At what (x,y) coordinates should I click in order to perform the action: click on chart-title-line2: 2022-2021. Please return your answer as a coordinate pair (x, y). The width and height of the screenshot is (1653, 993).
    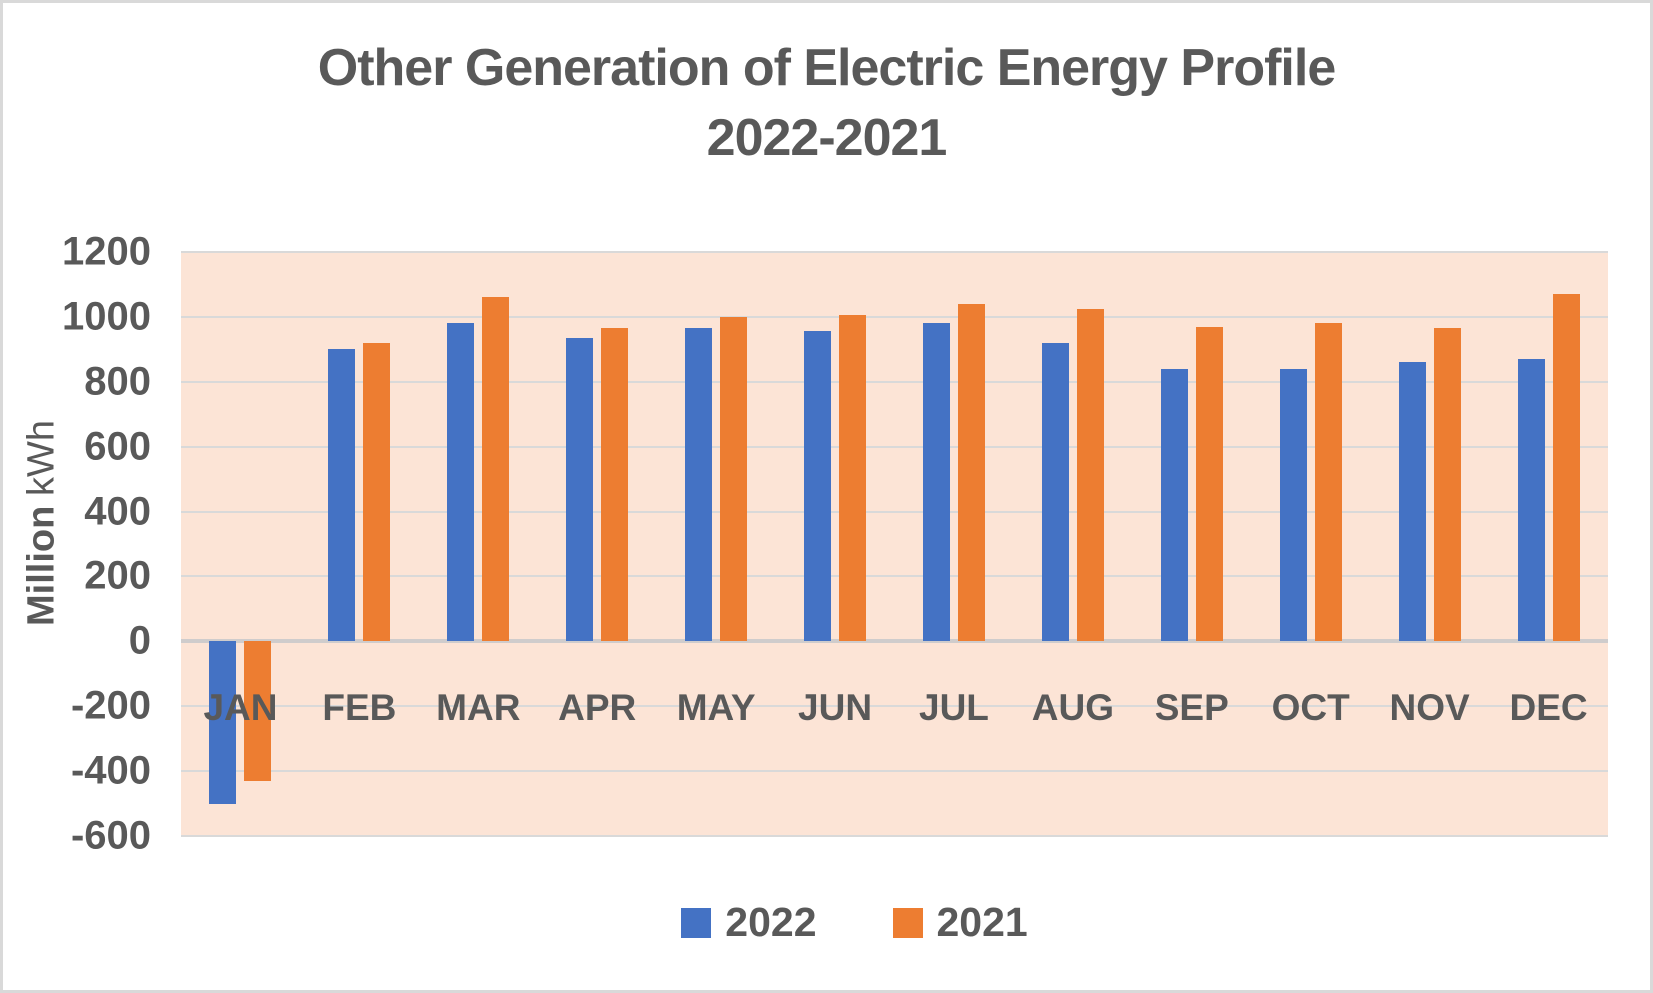
    Looking at the image, I should click on (827, 138).